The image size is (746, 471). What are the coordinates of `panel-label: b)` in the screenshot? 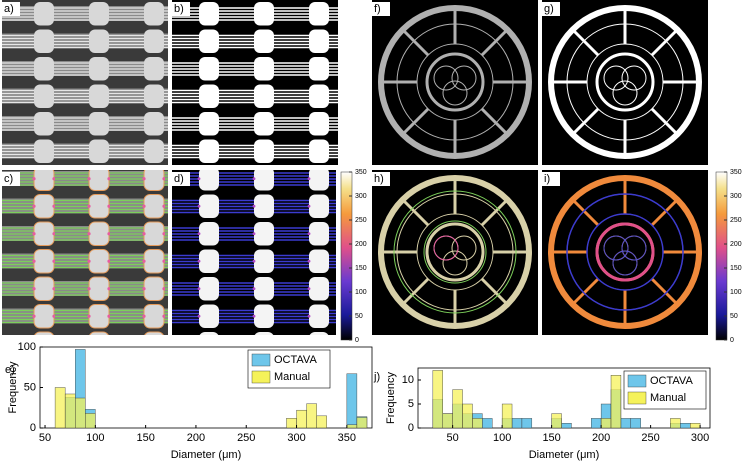 It's located at (179, 9).